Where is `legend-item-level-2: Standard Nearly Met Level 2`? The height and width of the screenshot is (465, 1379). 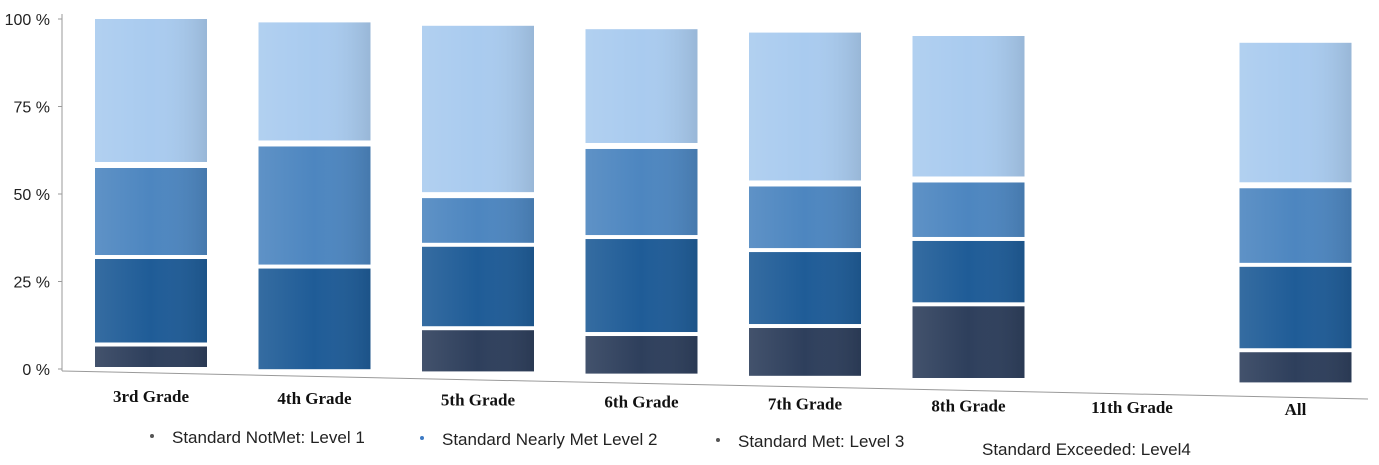 legend-item-level-2: Standard Nearly Met Level 2 is located at coordinates (538, 440).